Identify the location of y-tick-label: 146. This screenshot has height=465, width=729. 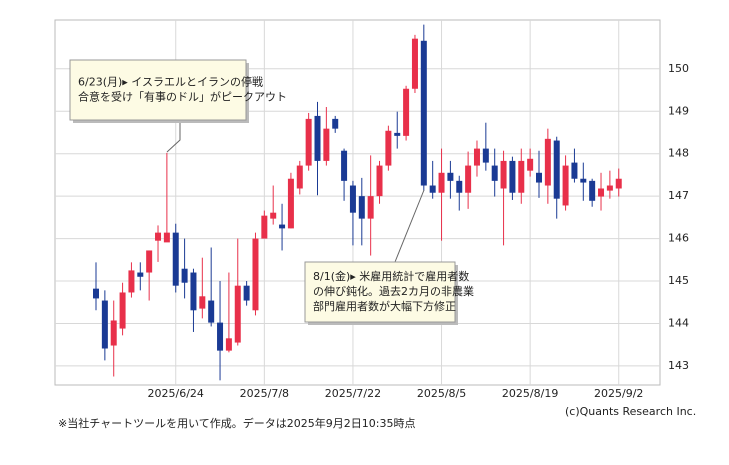
(678, 238).